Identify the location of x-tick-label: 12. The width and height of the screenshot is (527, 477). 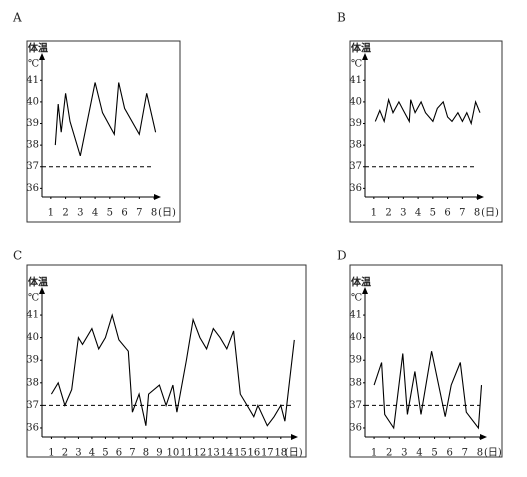
(199, 453).